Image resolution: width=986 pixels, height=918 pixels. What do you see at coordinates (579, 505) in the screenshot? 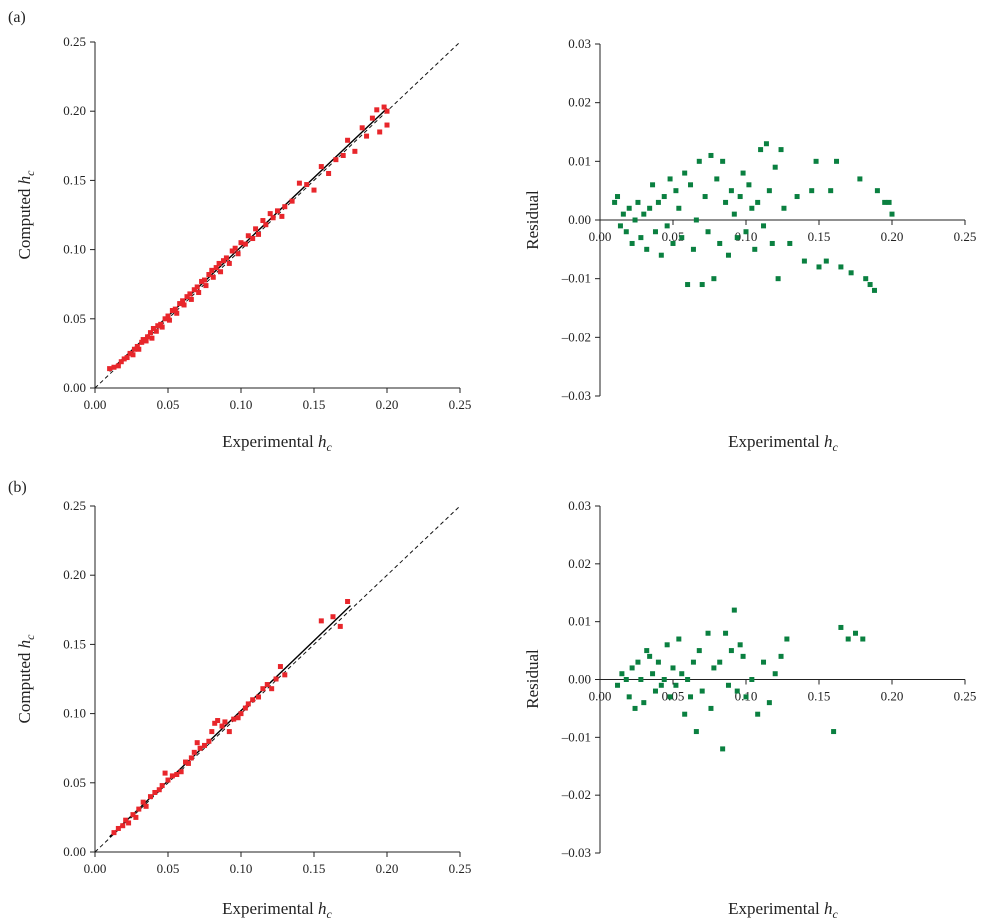
I see `y-tick-label: 0.03` at bounding box center [579, 505].